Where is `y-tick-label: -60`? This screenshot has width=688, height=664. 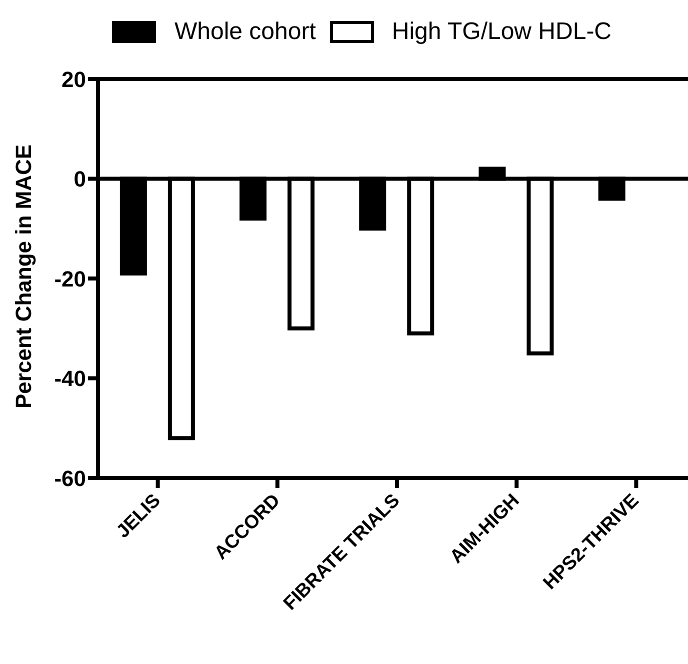 y-tick-label: -60 is located at coordinates (70, 478).